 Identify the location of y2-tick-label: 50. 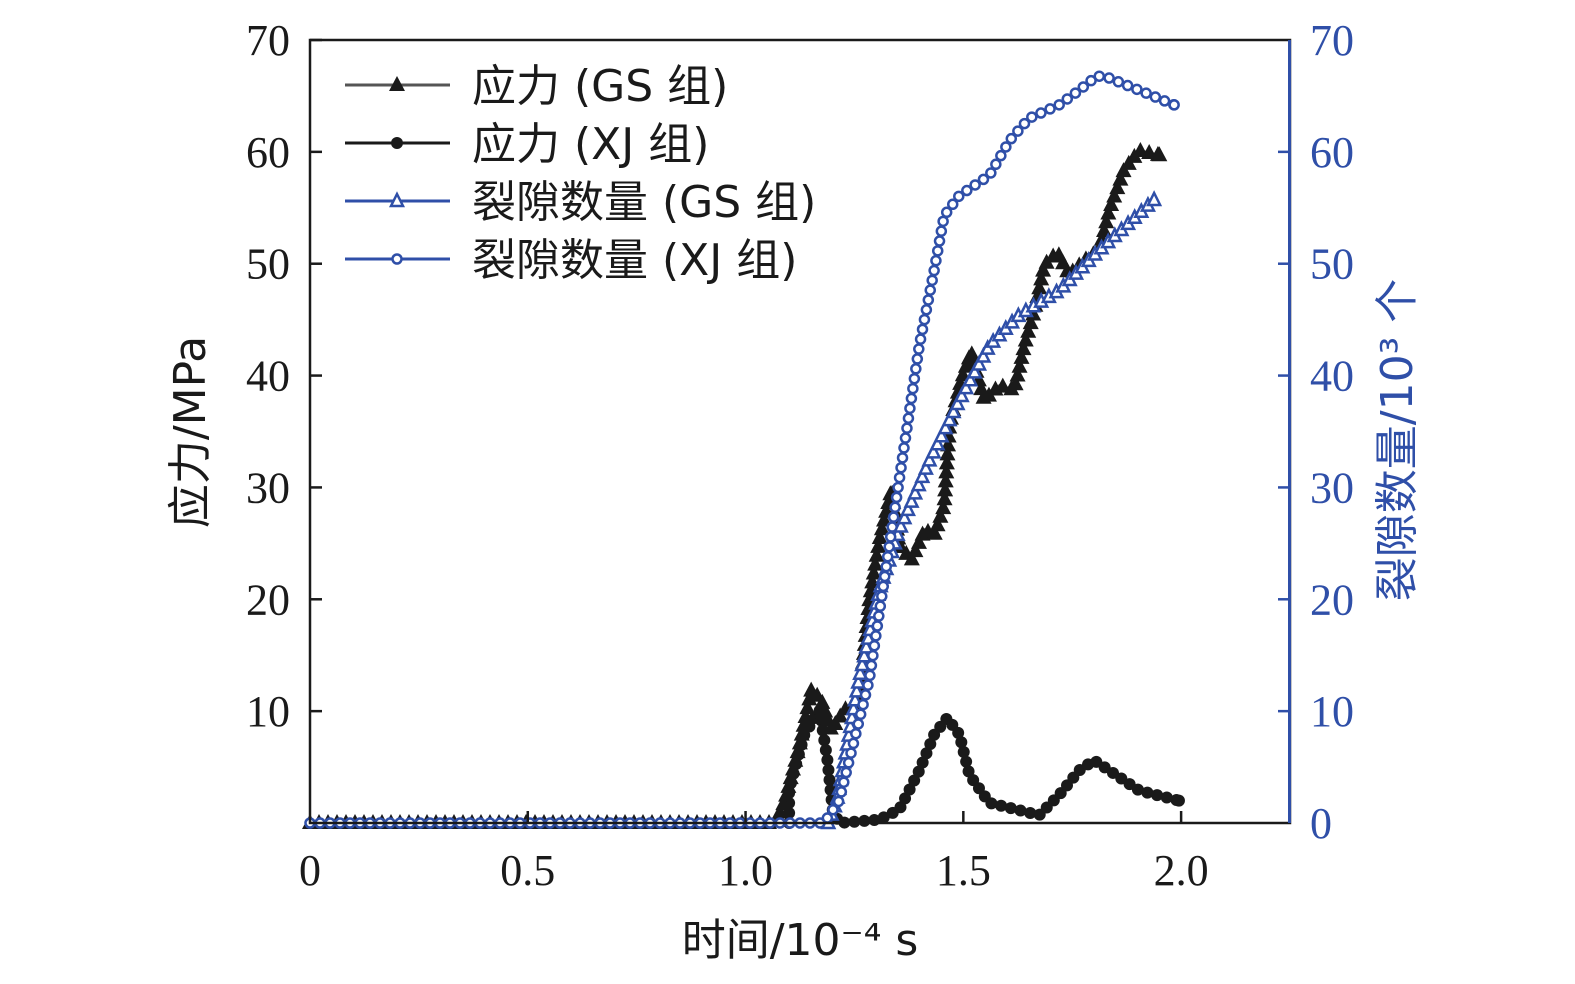
(1332, 264).